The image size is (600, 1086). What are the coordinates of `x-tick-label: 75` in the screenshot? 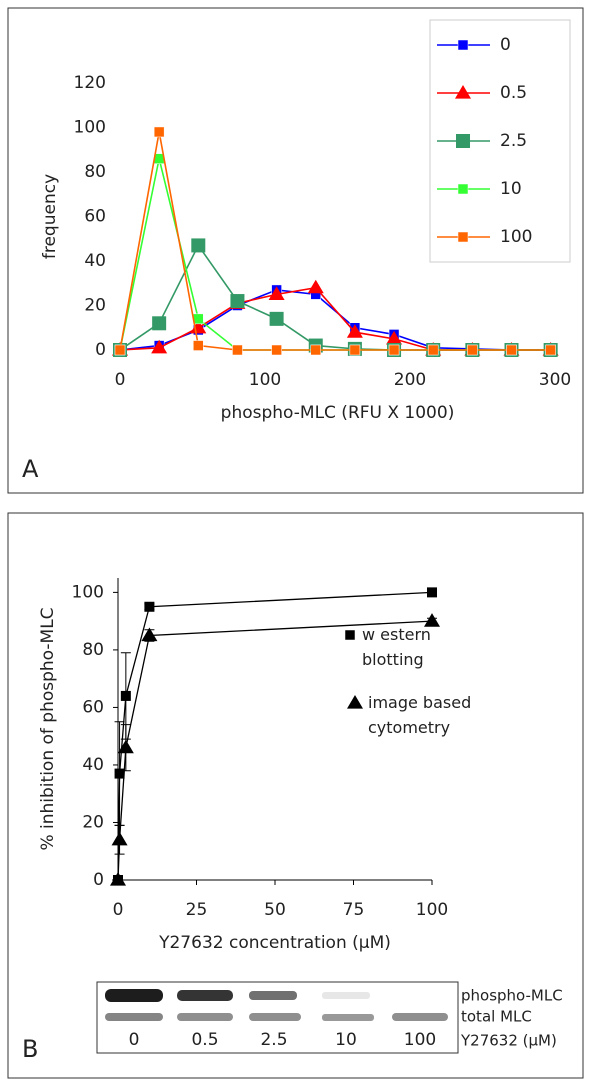 It's located at (354, 910).